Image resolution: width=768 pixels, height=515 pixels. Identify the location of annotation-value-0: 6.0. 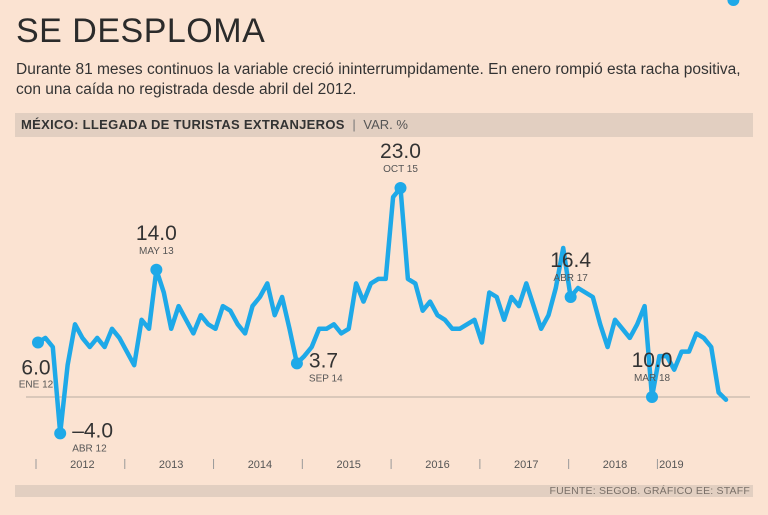
(35, 367).